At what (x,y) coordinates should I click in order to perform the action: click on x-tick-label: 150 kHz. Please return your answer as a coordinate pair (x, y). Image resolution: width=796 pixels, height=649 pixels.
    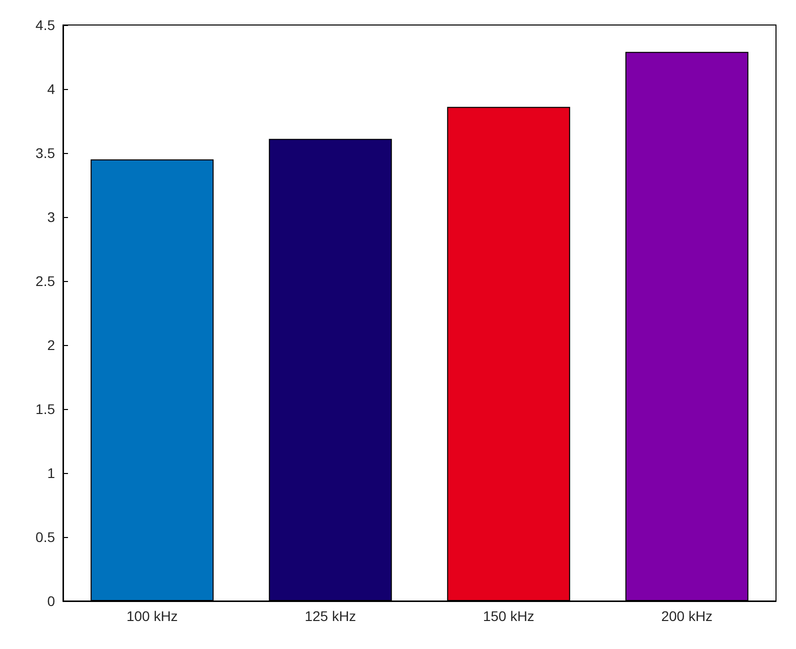
    Looking at the image, I should click on (508, 616).